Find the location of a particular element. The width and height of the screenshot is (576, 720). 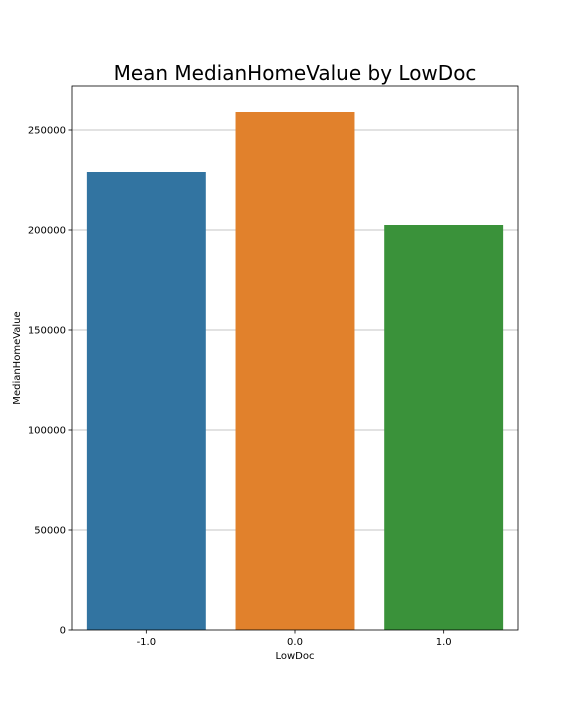

x-tick-label: -1.0 is located at coordinates (147, 642).